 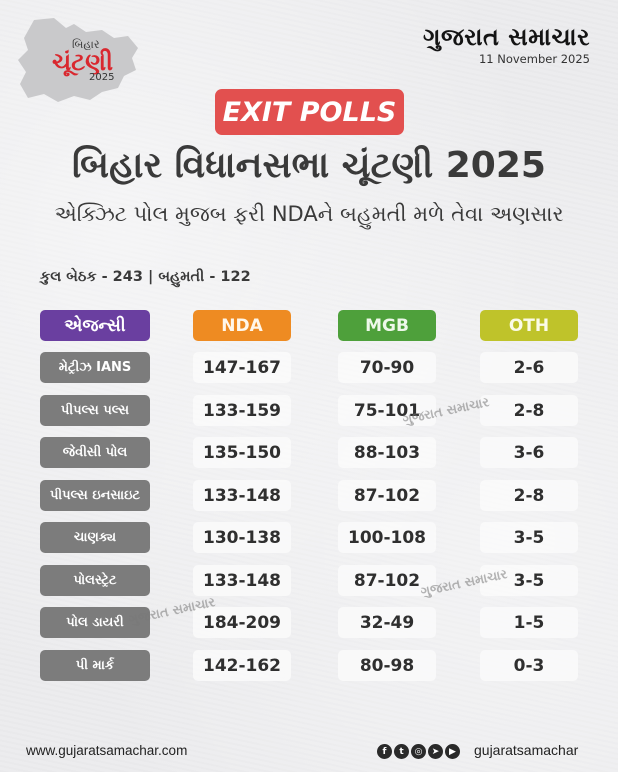 I want to click on header-oth: OTH, so click(x=529, y=325).